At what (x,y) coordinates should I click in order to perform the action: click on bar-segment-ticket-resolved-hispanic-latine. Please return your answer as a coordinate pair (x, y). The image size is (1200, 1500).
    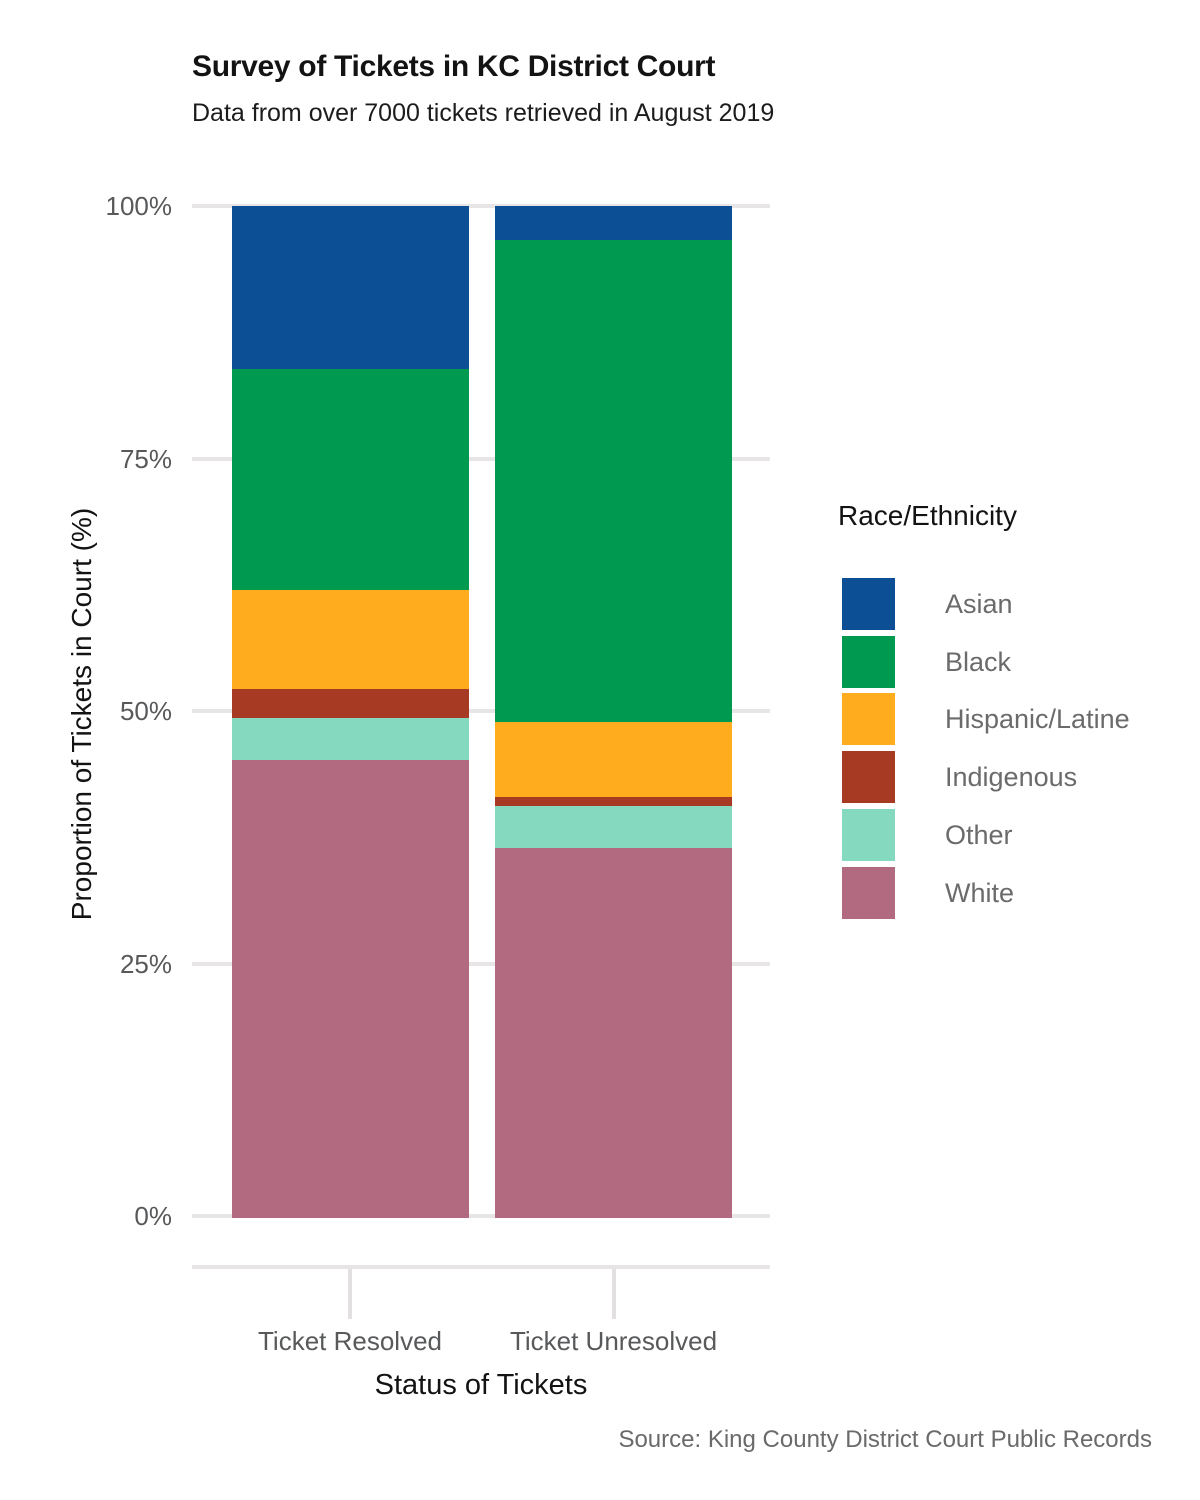
    Looking at the image, I should click on (350, 638).